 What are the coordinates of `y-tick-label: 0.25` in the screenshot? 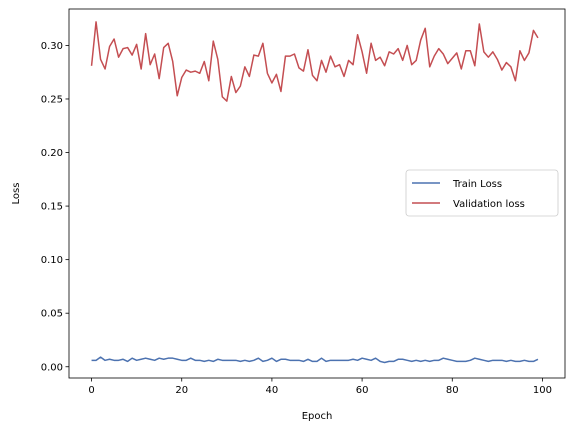 It's located at (52, 99).